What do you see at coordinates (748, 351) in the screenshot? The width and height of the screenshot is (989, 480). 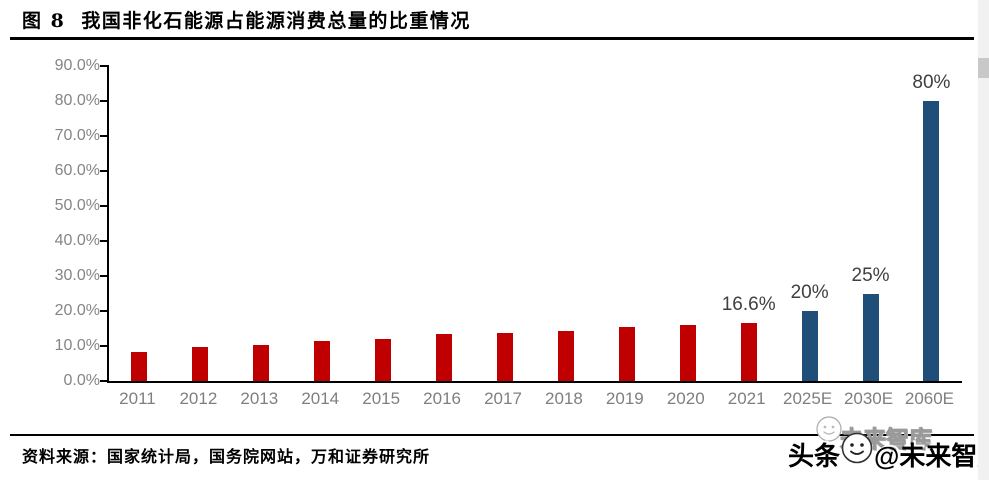 I see `bar-2021` at bounding box center [748, 351].